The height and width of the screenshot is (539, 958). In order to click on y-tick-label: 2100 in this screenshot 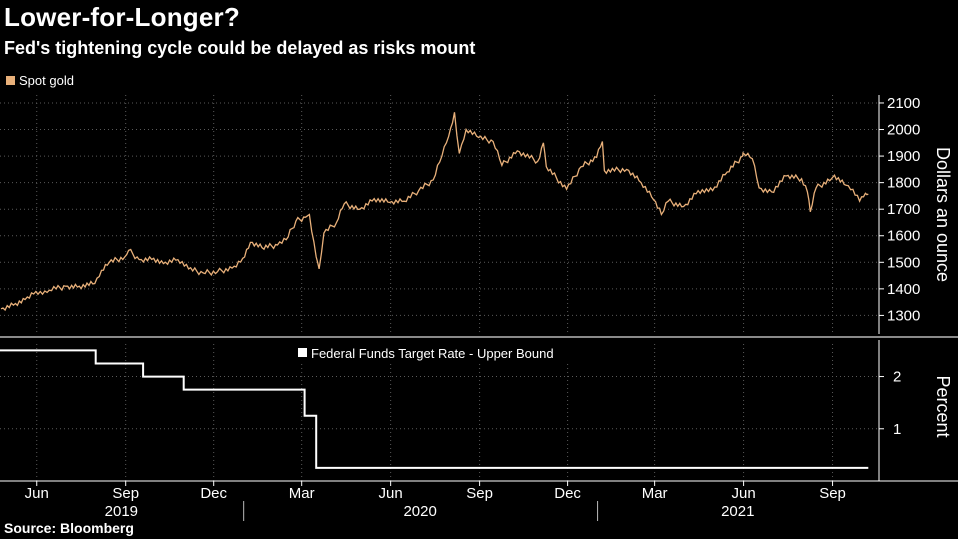, I will do `click(903, 103)`.